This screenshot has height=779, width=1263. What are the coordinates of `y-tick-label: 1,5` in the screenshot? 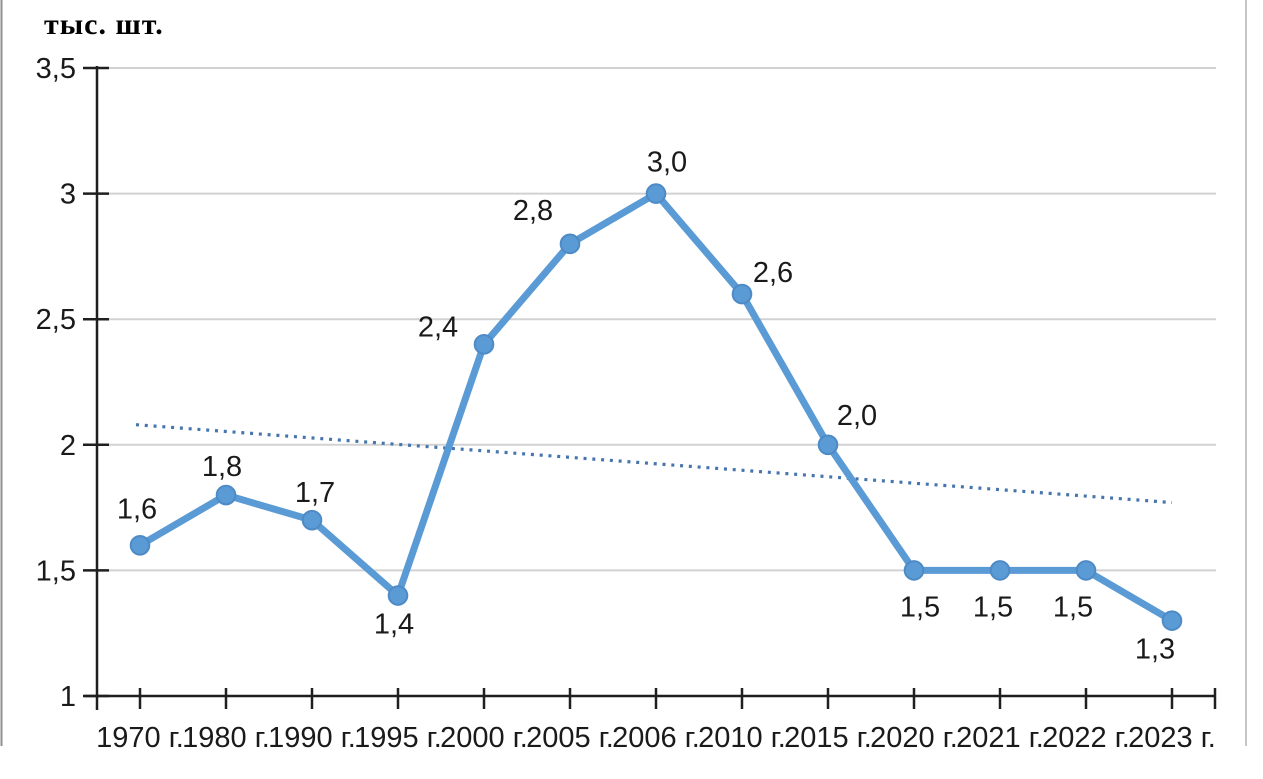 It's located at (56, 571).